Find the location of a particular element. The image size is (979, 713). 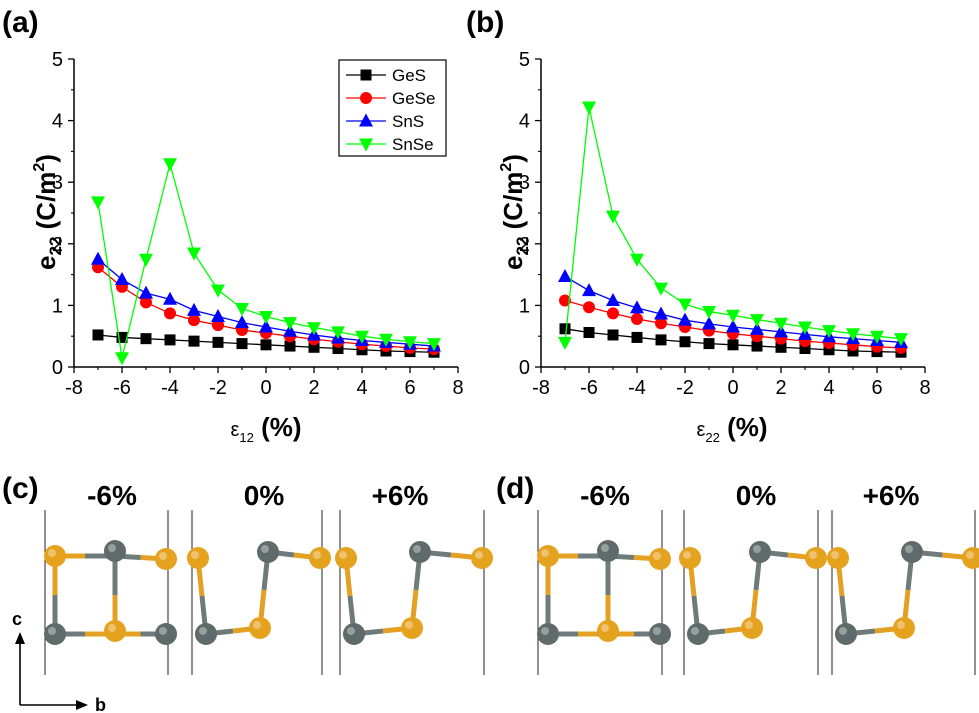

struct-c-plus6-metal-atom-highlight is located at coordinates (417, 549).